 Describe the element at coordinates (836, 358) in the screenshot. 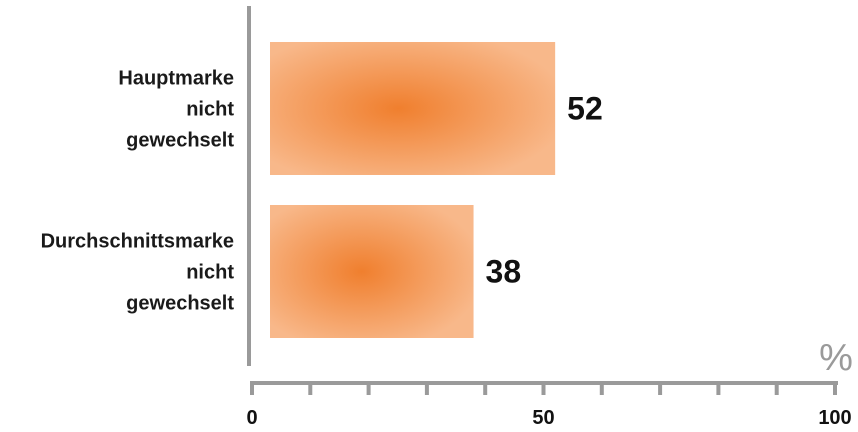

I see `unit-label: %` at that location.